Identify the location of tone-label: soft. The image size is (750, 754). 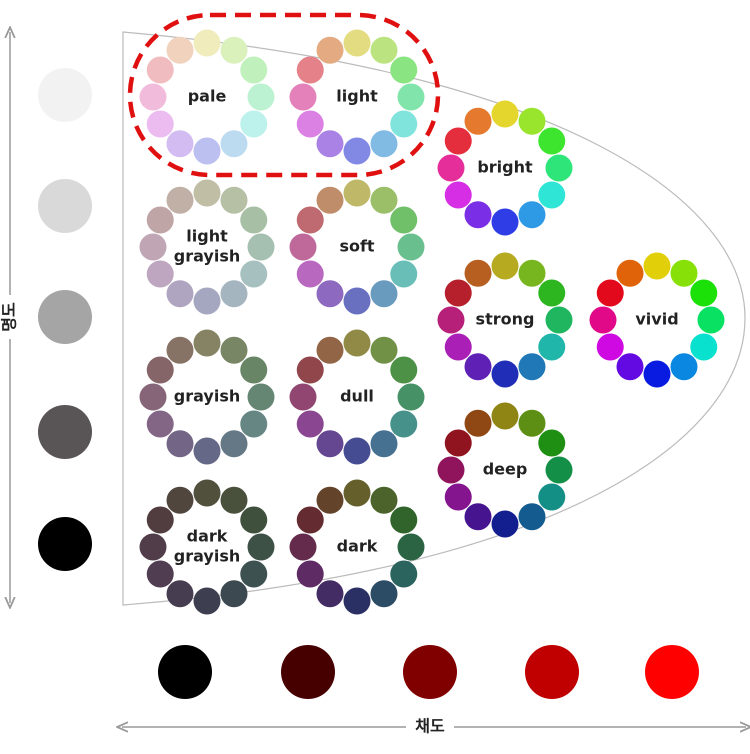
(356, 246).